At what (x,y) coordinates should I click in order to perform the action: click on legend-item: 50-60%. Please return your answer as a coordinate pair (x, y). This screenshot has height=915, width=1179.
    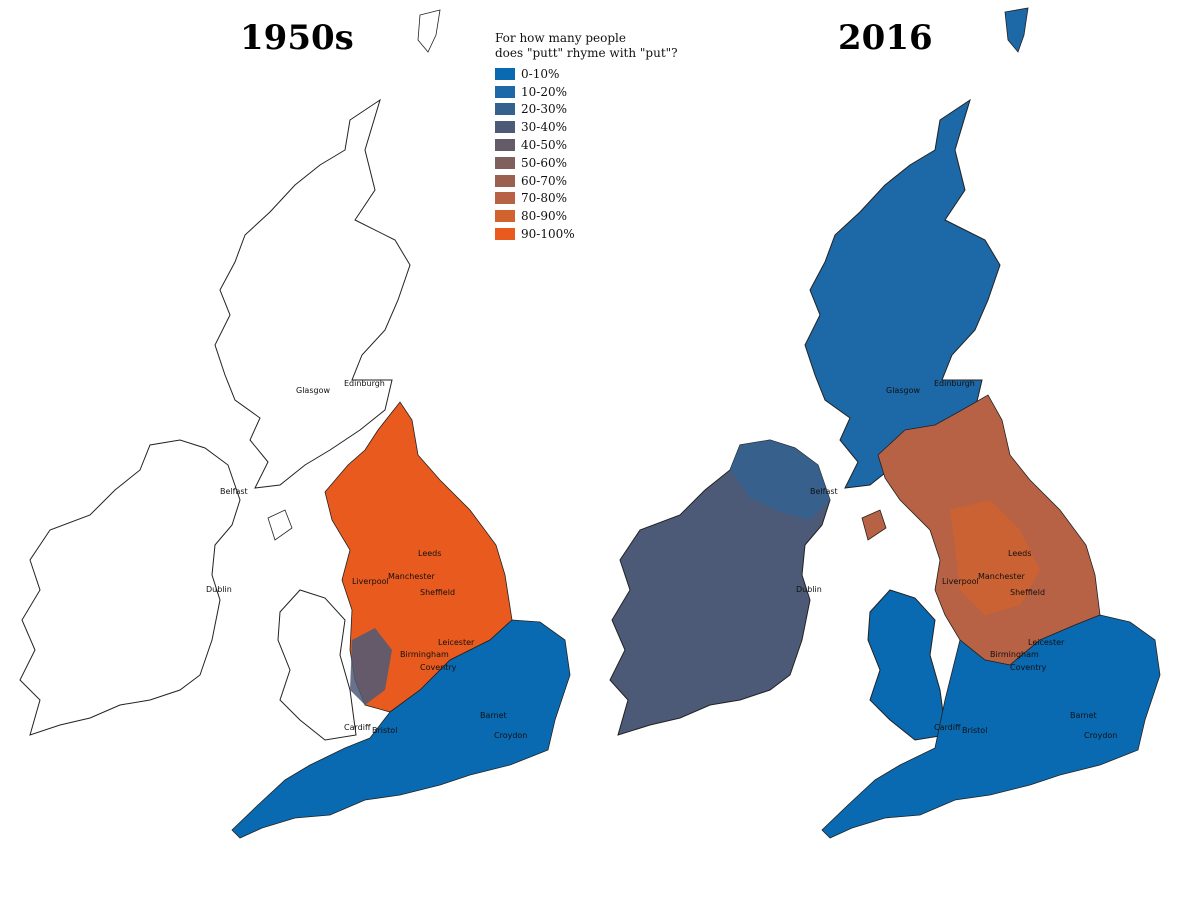
    Looking at the image, I should click on (586, 163).